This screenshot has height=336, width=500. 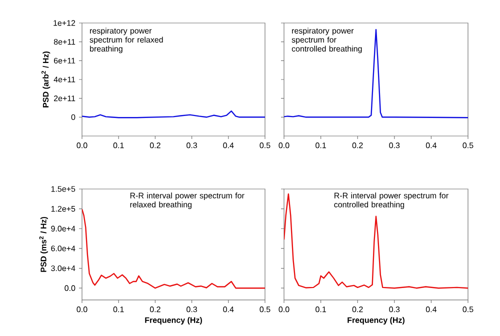 What do you see at coordinates (63, 249) in the screenshot?
I see `y-tick-label: 6.0e+4` at bounding box center [63, 249].